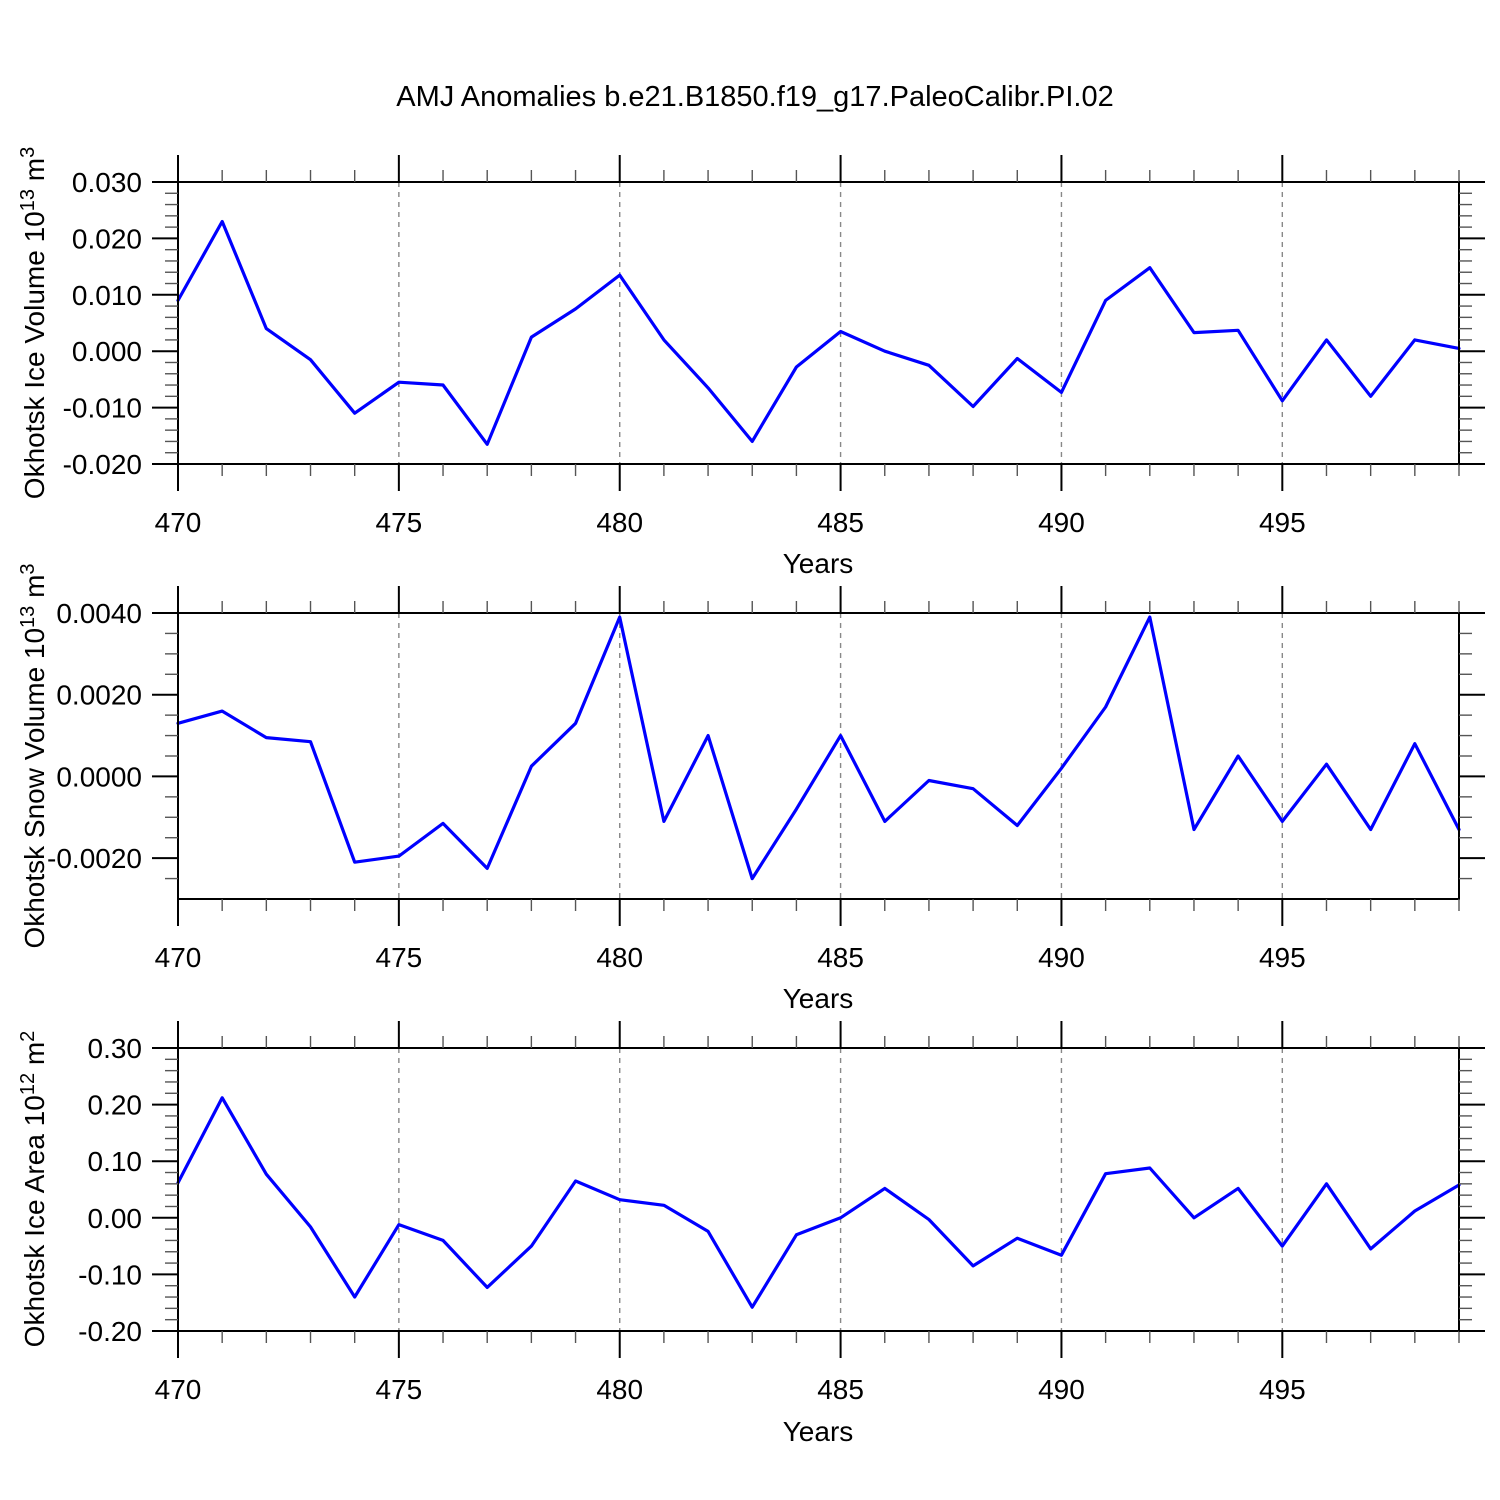  I want to click on panel-1-ylabel: Okhotsk Snow Volume 1013 m3, so click(33, 755).